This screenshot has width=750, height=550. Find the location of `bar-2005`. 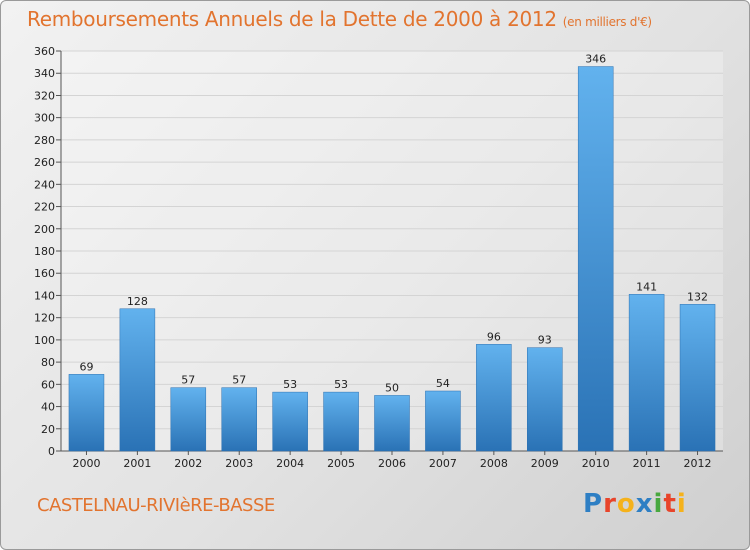

bar-2005 is located at coordinates (341, 421).